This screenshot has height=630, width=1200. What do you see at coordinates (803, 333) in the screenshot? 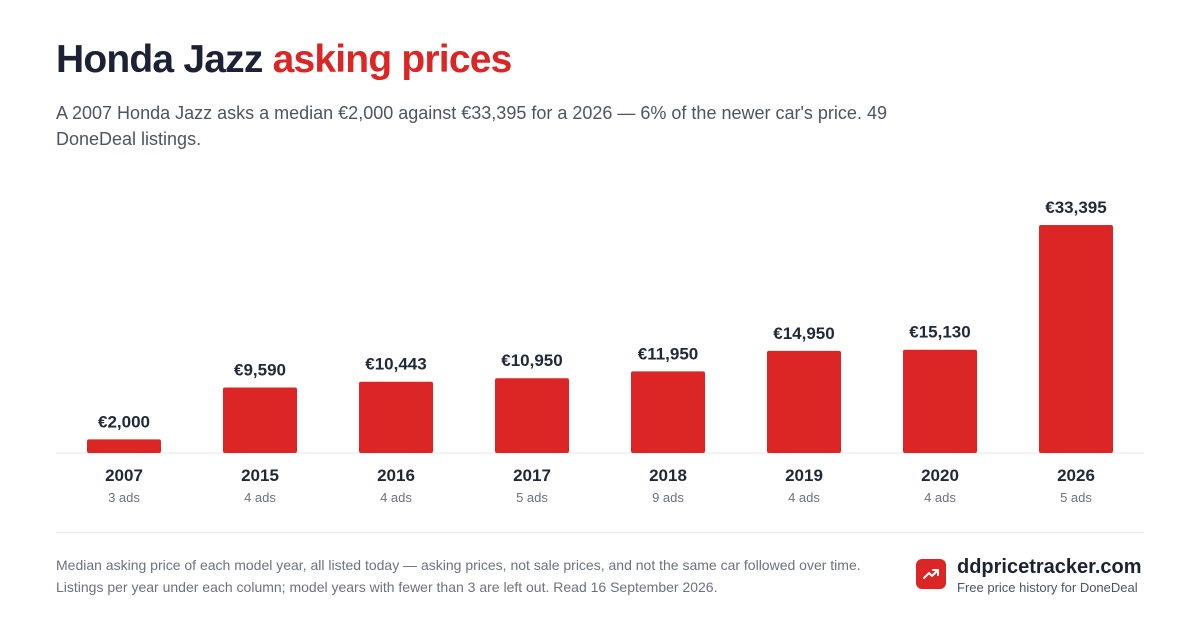
I see `value-label: €14,950` at bounding box center [803, 333].